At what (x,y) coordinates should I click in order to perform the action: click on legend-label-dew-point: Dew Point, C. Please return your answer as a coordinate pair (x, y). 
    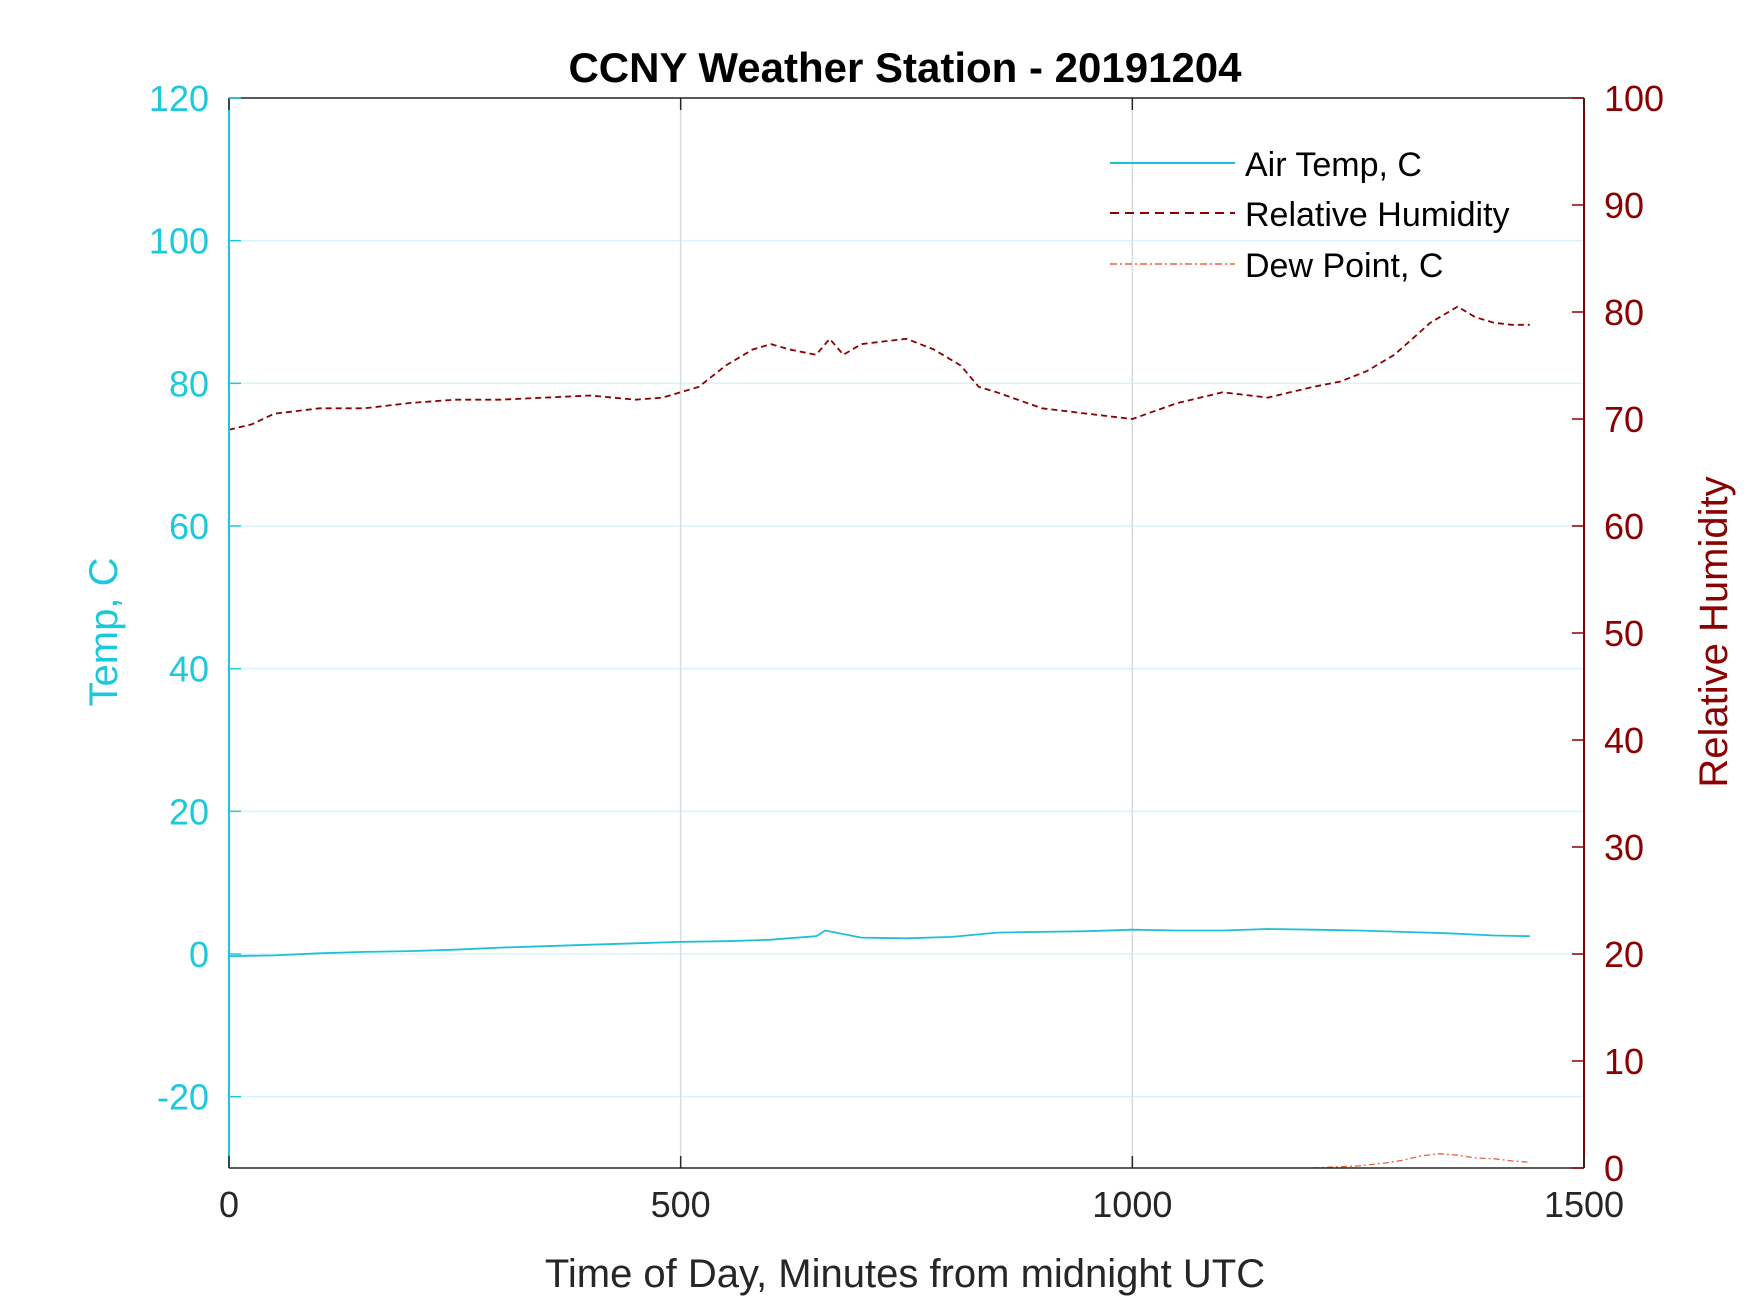
    Looking at the image, I should click on (1344, 266).